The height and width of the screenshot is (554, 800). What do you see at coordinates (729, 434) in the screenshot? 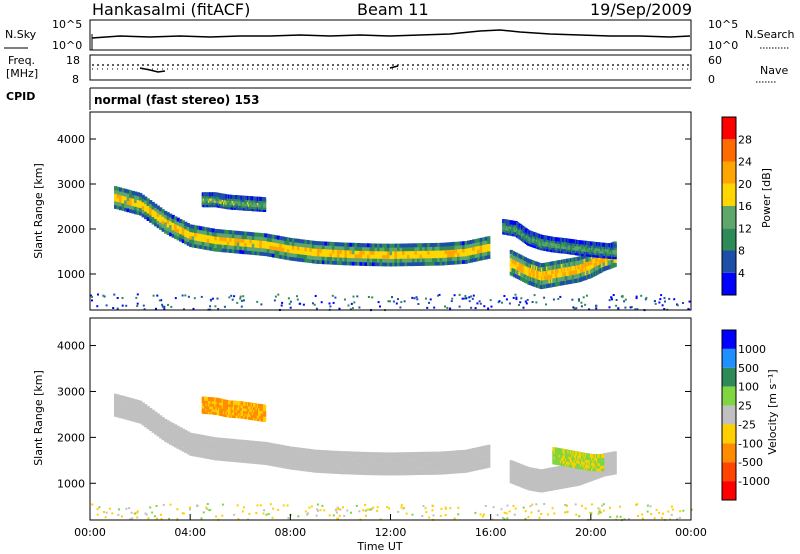
I see `velocity-colorbar-swatch` at bounding box center [729, 434].